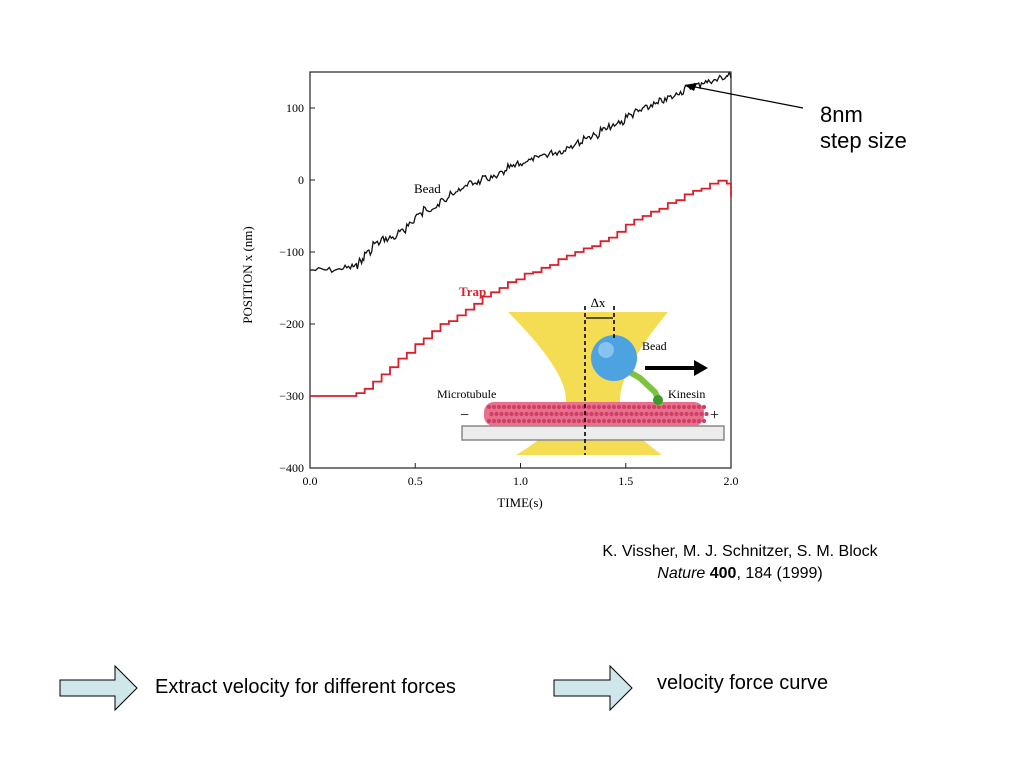 The image size is (1024, 768). What do you see at coordinates (690, 87) in the screenshot?
I see `step-size-pointer-head` at bounding box center [690, 87].